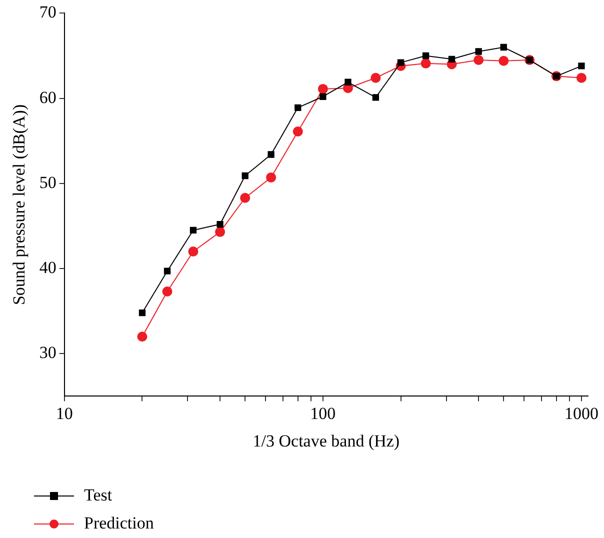  Describe the element at coordinates (98, 494) in the screenshot. I see `legend-label: Test` at that location.